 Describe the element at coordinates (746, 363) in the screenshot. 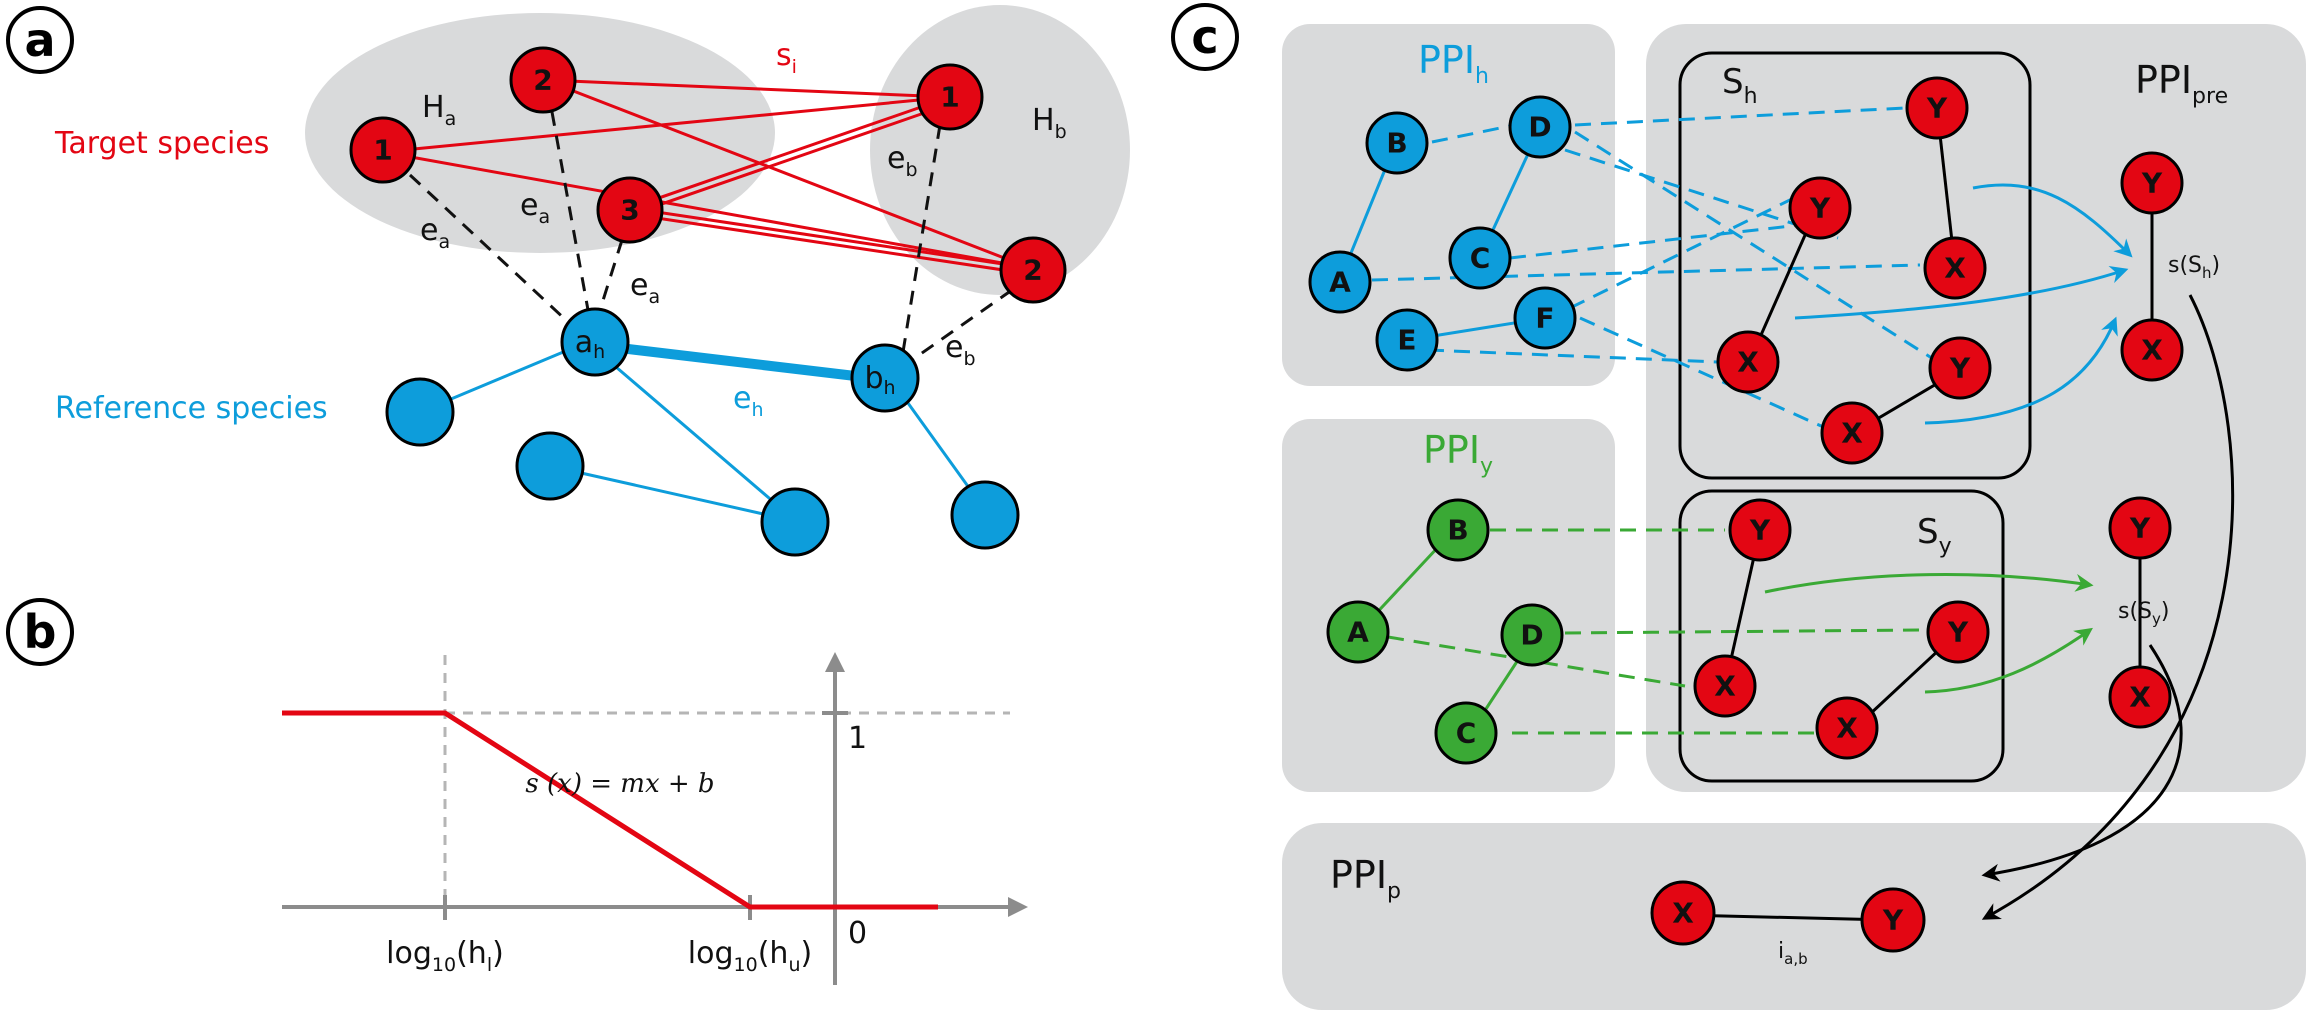

I see `edge-eh` at that location.